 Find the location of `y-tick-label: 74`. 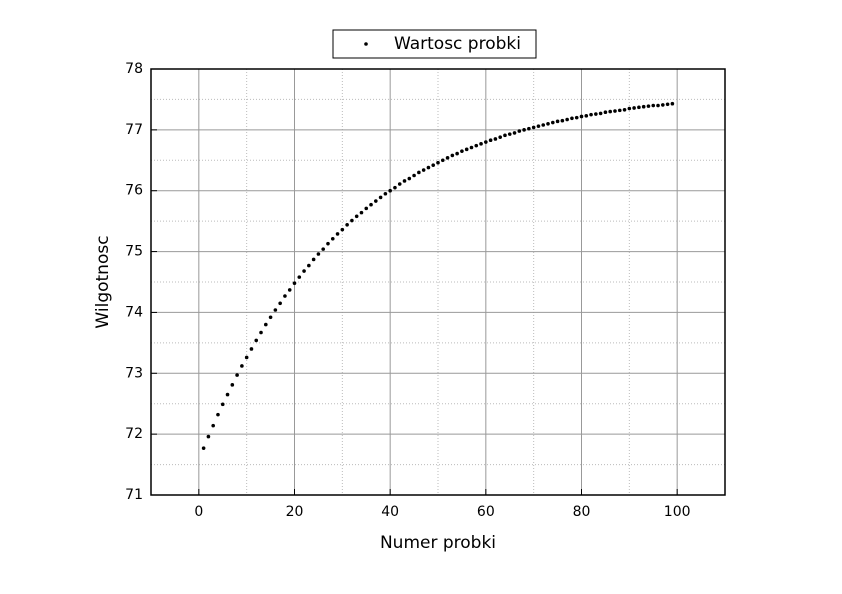

y-tick-label: 74 is located at coordinates (134, 312).